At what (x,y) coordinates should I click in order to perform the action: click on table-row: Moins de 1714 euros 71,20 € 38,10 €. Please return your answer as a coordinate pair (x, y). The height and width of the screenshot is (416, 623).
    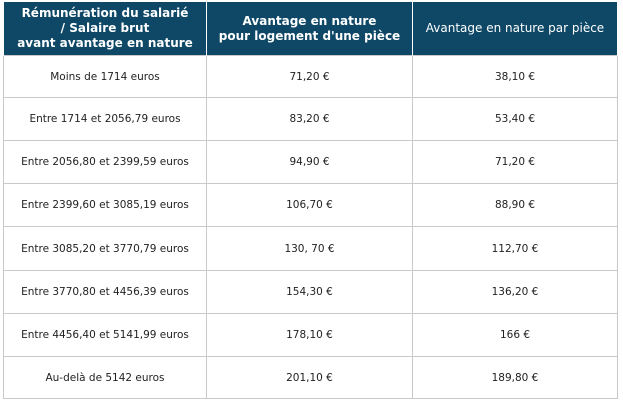
    Looking at the image, I should click on (310, 76).